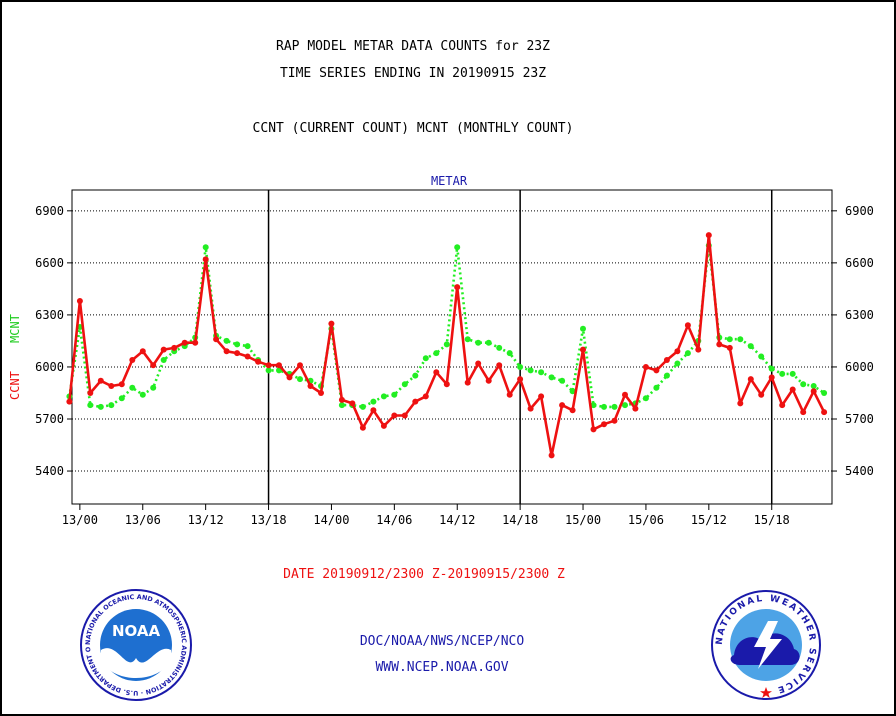 The height and width of the screenshot is (716, 896). Describe the element at coordinates (49, 367) in the screenshot. I see `y-tick-label-left: 6000` at that location.